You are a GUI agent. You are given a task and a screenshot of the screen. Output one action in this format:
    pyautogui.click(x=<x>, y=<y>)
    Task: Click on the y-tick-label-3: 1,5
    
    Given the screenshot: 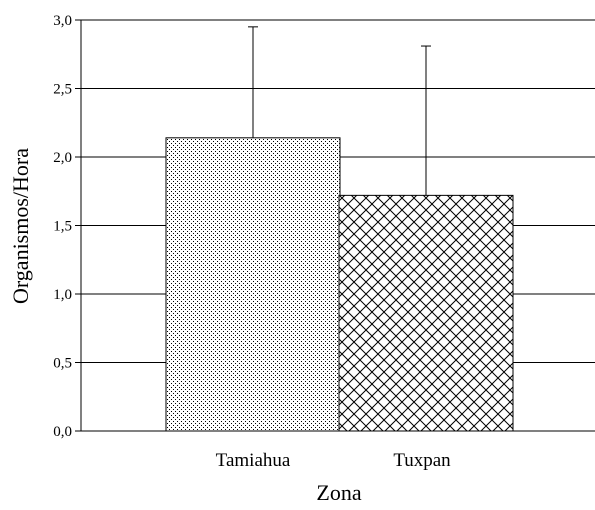 What is the action you would take?
    pyautogui.click(x=62, y=227)
    